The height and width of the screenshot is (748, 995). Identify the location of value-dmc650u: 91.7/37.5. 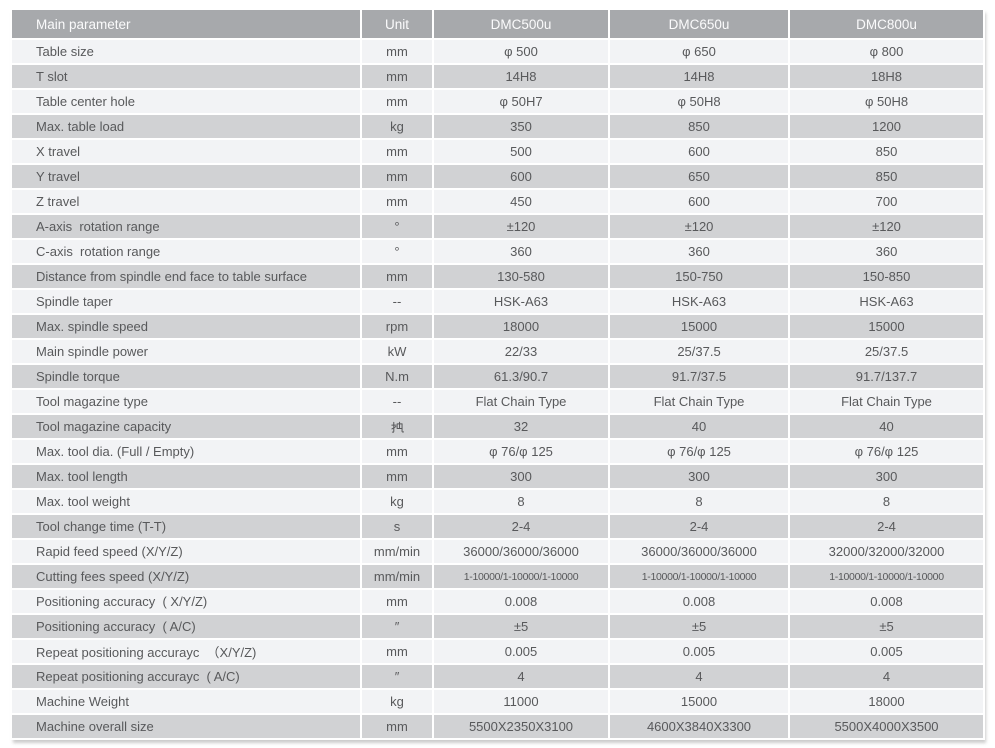
(699, 376).